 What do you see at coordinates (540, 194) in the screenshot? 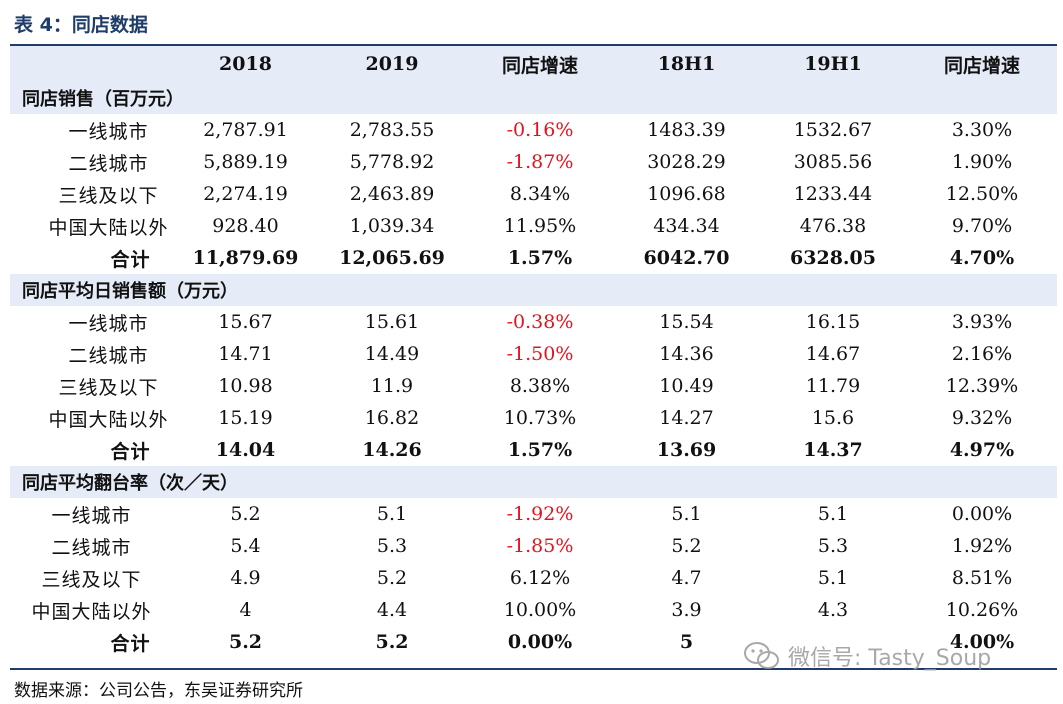
I see `cell-value: 8.34%` at bounding box center [540, 194].